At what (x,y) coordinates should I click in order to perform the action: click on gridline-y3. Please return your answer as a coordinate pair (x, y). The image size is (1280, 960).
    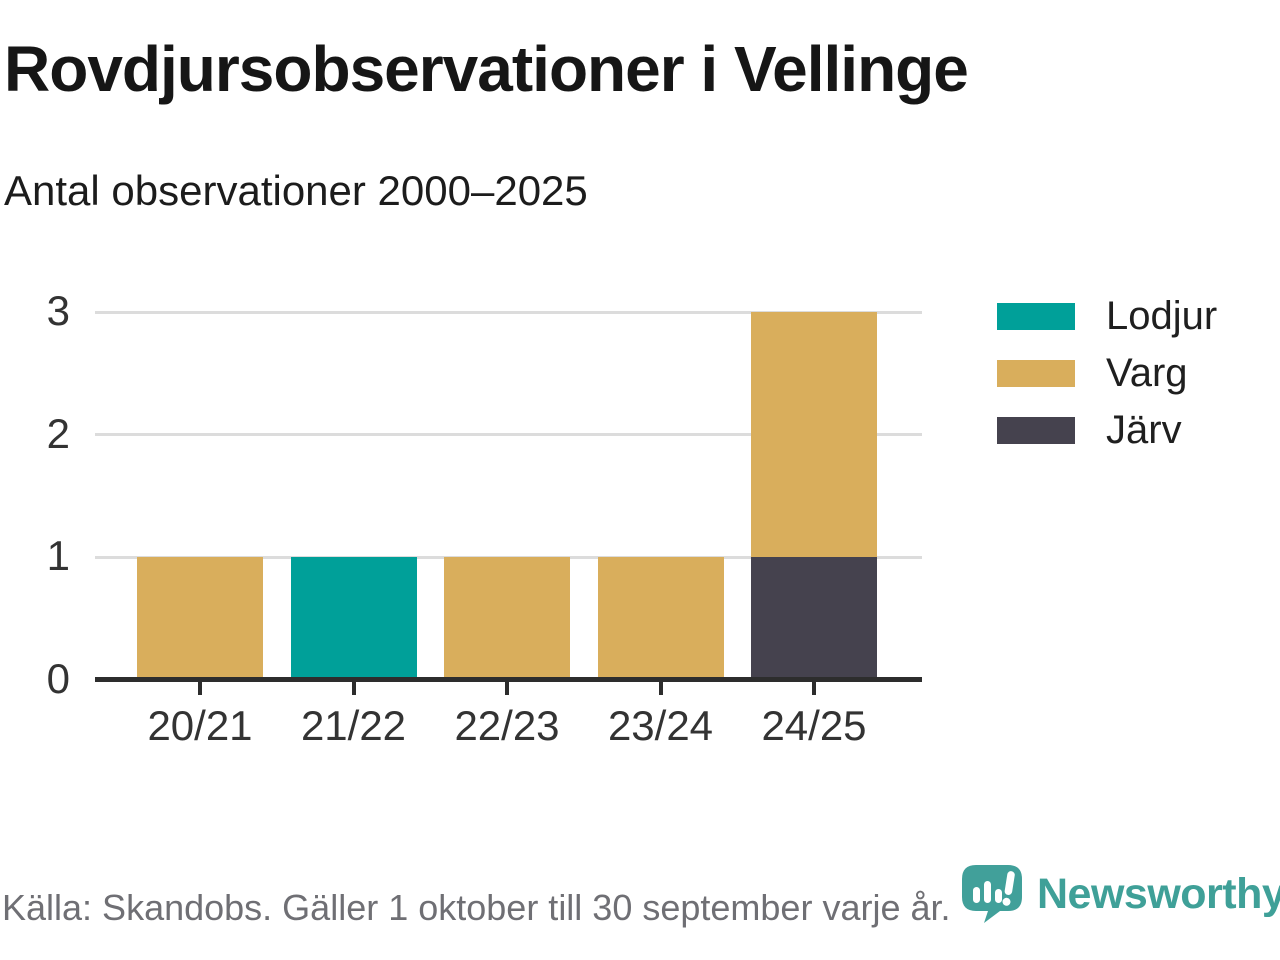
    Looking at the image, I should click on (508, 312).